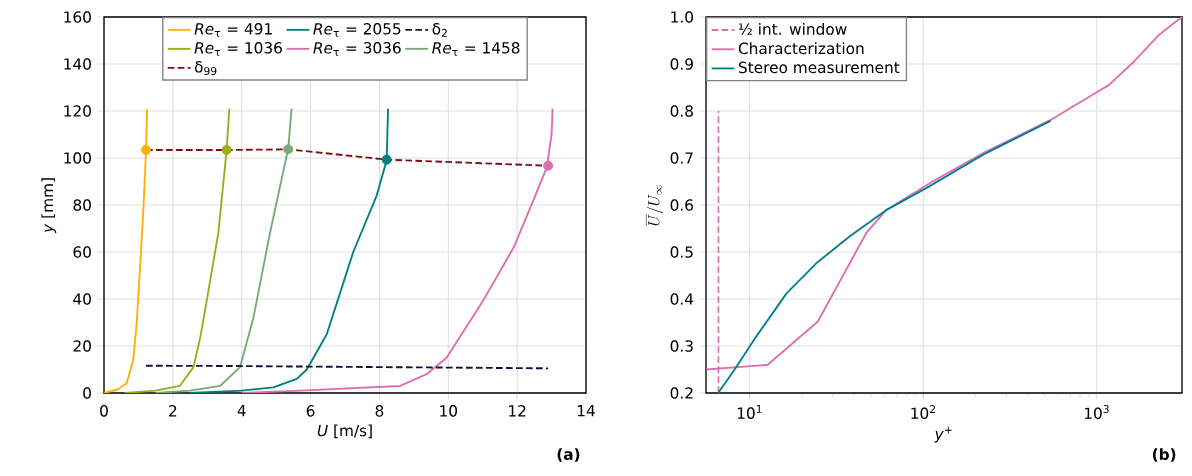 The height and width of the screenshot is (476, 1192). Describe the element at coordinates (749, 412) in the screenshot. I see `x-tick-label: 10$^{1}$` at that location.